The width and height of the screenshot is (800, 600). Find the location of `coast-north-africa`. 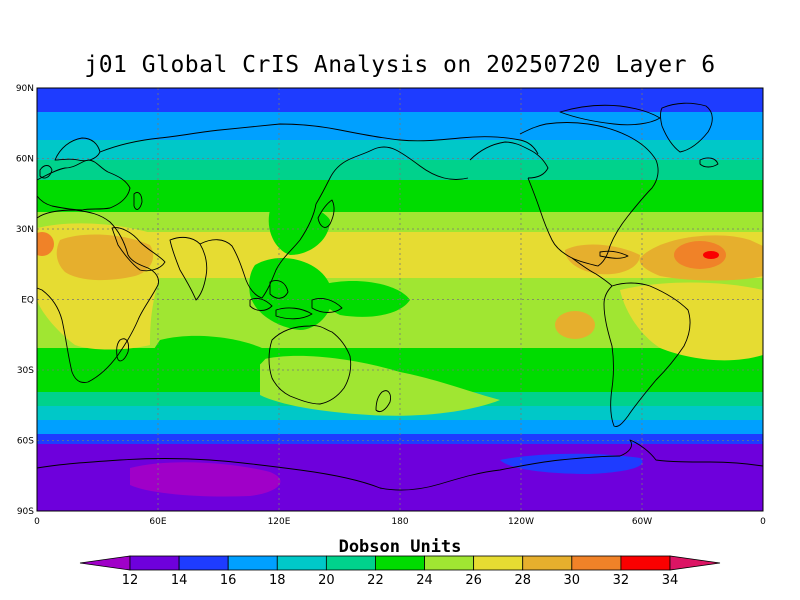

coast-north-africa is located at coordinates (97, 296).